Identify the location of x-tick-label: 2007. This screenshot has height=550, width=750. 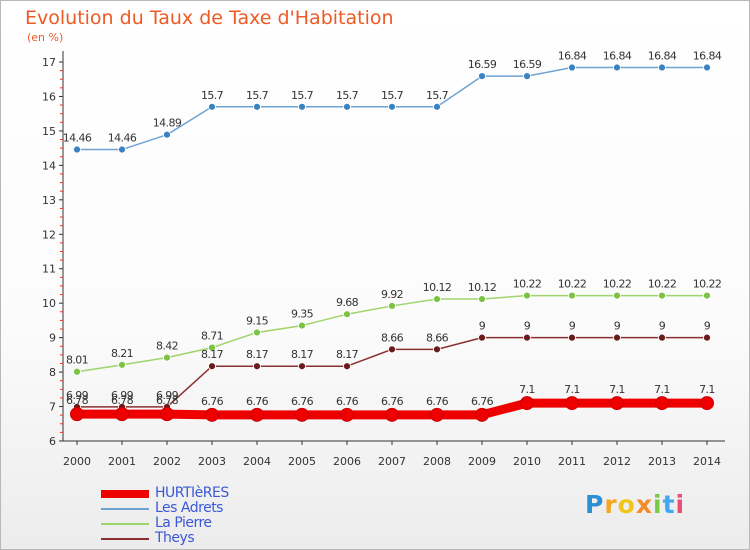
(392, 461).